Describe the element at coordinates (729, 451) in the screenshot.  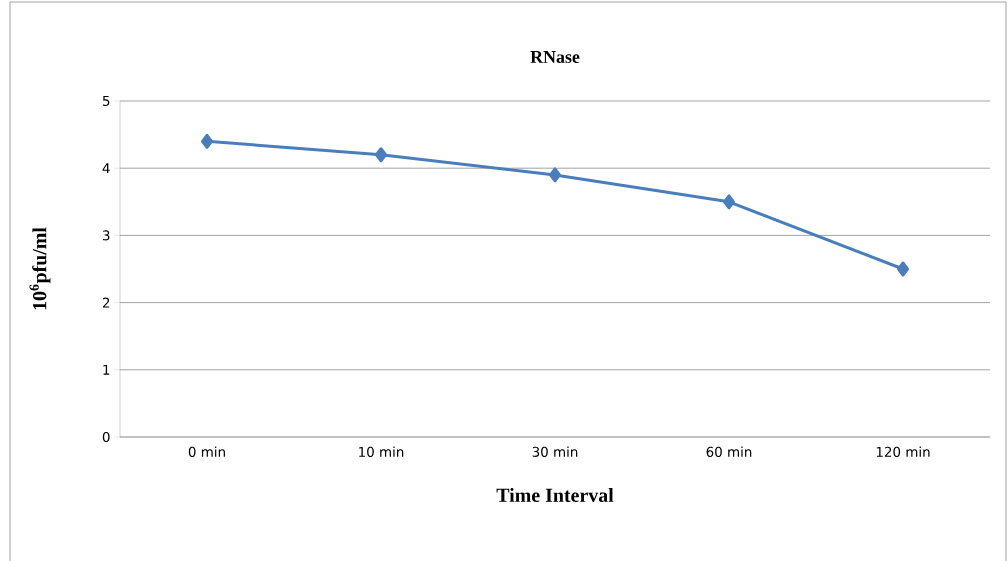
I see `x-tick-label: 60 min` at that location.